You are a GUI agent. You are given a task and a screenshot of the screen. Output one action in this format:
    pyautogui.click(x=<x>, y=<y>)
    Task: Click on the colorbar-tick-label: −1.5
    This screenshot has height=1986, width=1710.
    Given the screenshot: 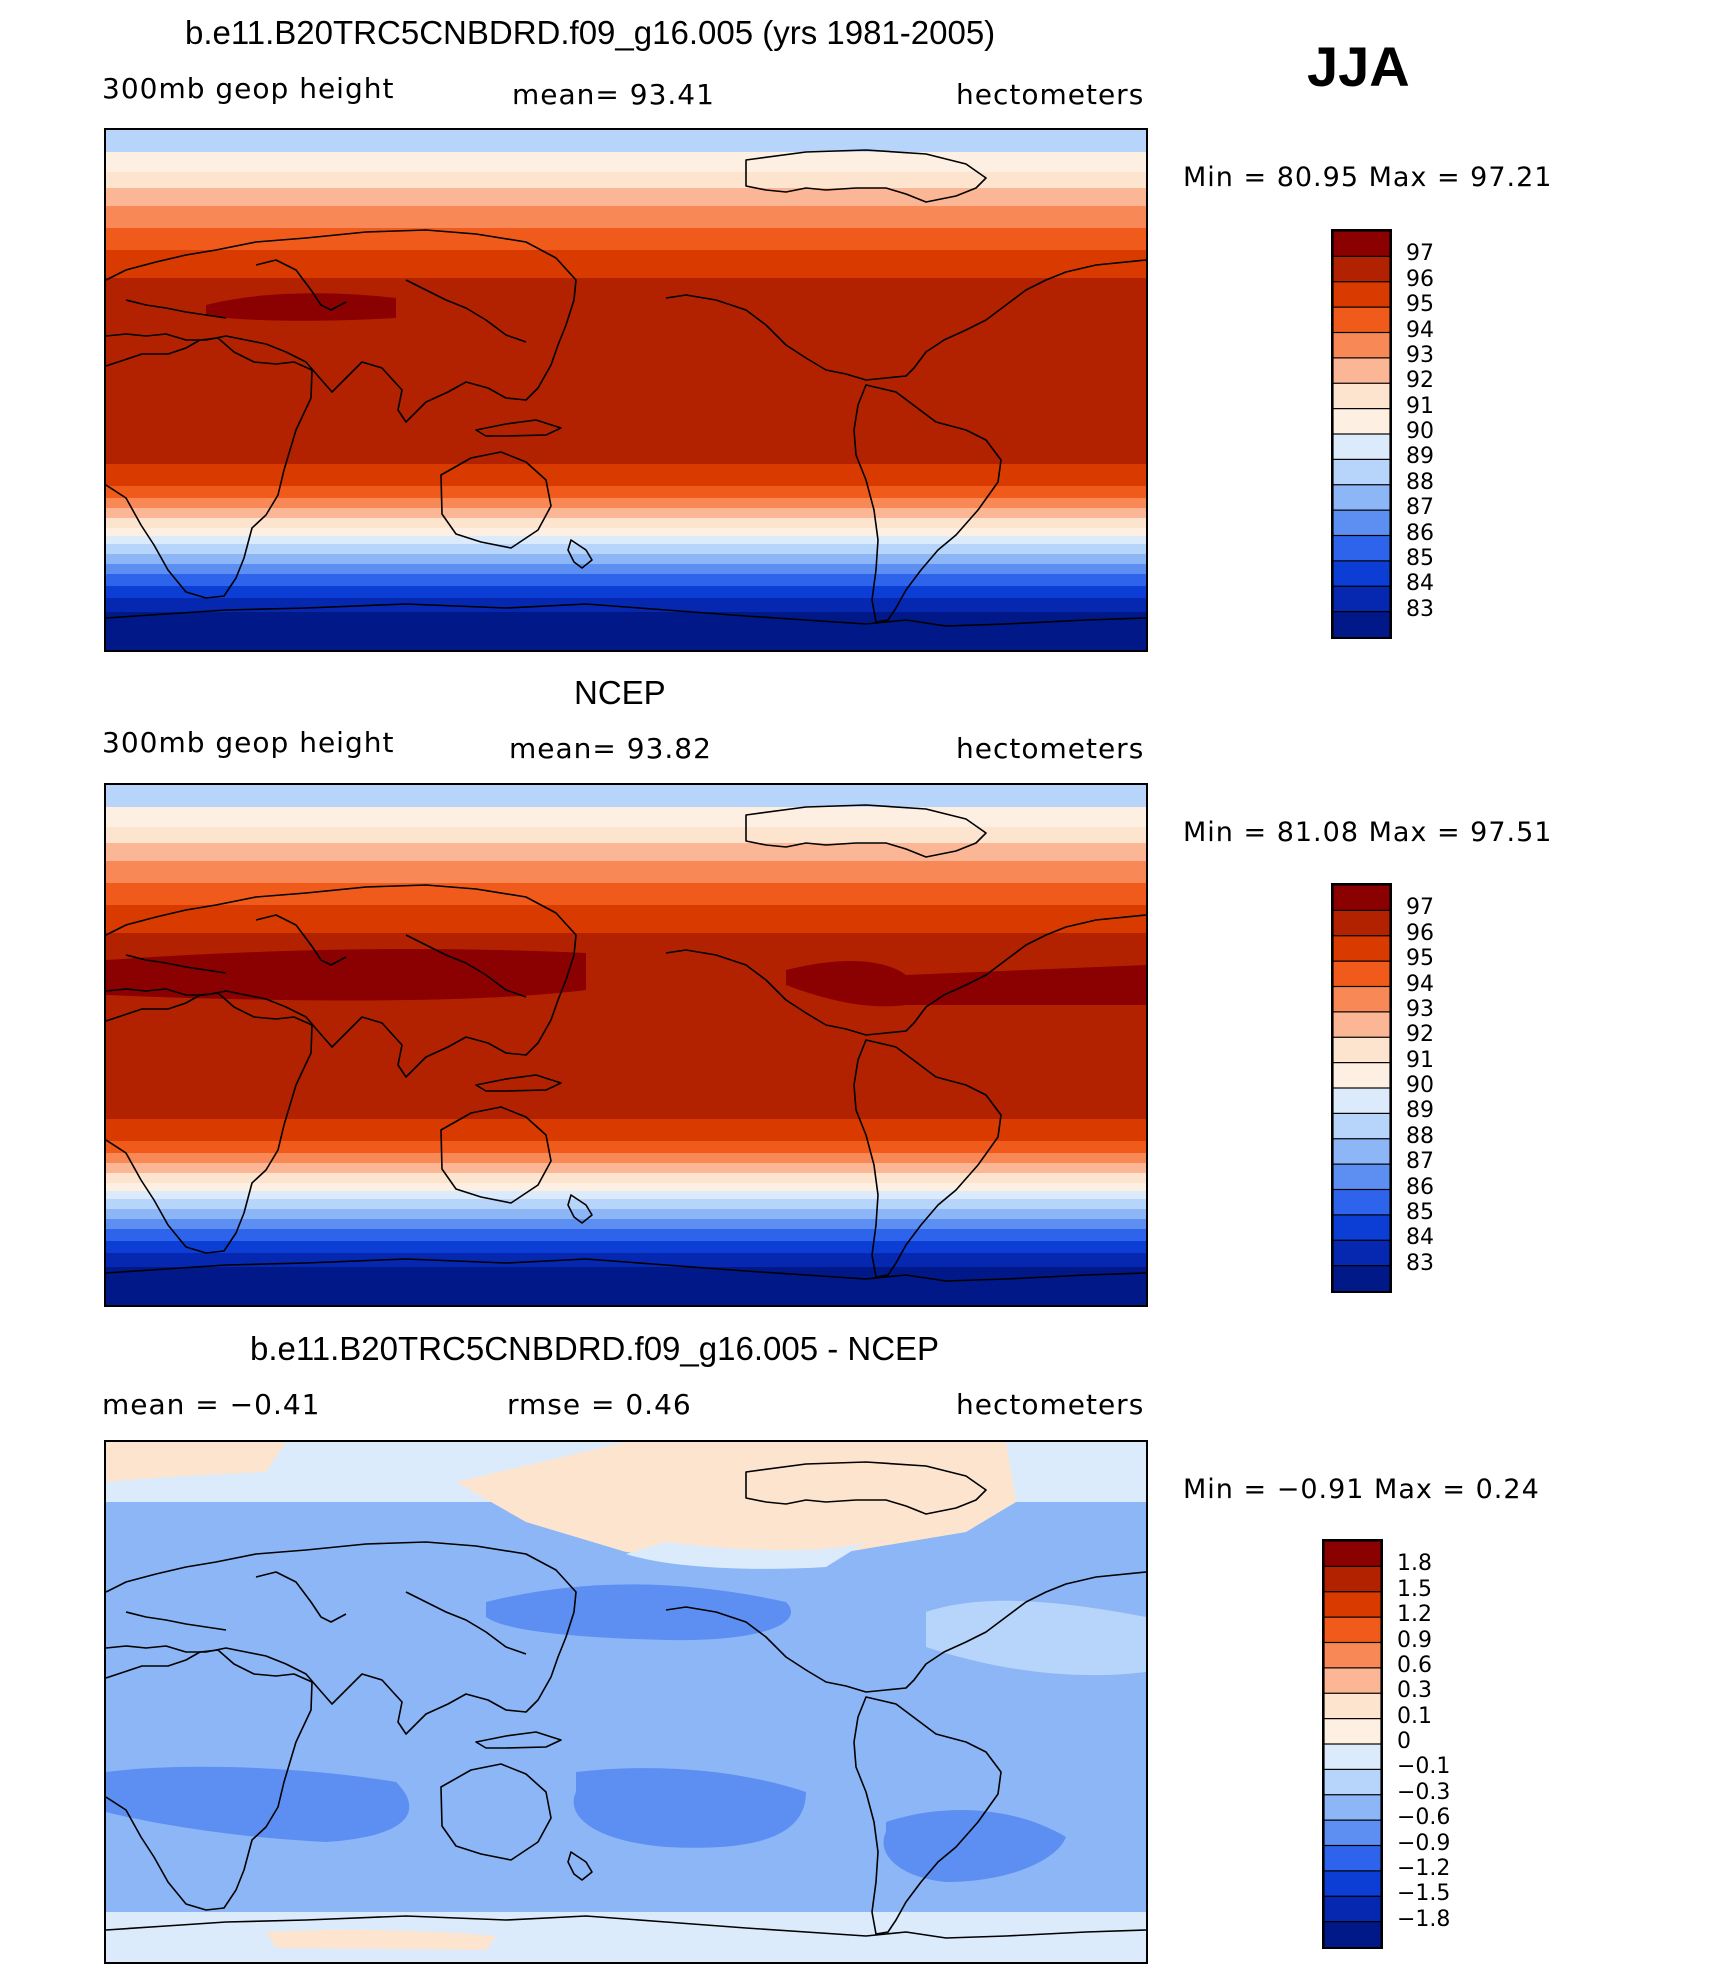 What is the action you would take?
    pyautogui.click(x=1424, y=1894)
    